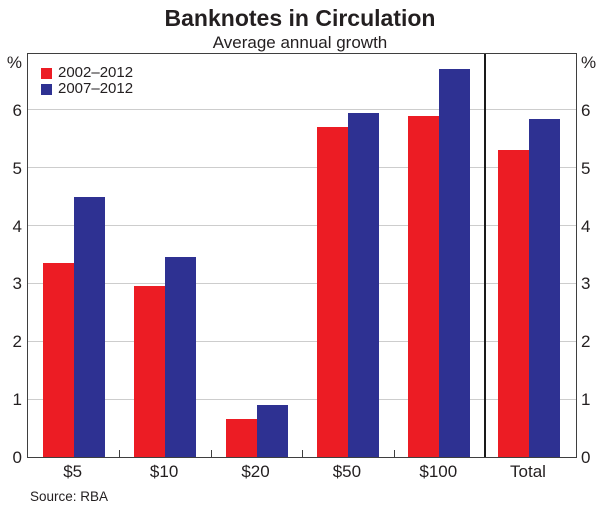 This screenshot has height=511, width=600. I want to click on right-axis-label-1: 1, so click(586, 400).